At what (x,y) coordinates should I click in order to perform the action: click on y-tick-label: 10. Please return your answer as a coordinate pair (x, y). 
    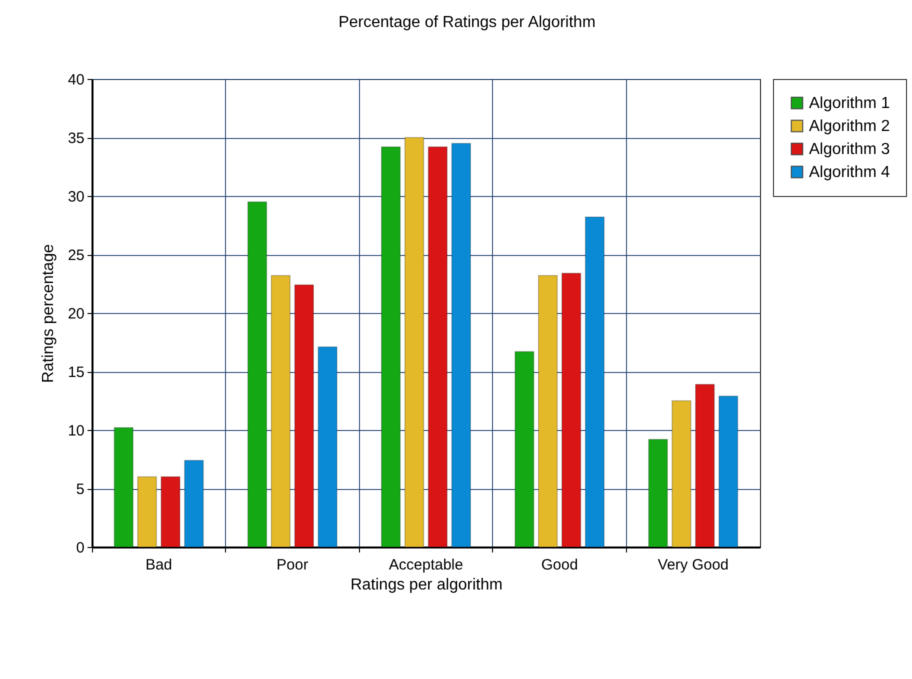
    Looking at the image, I should click on (76, 431).